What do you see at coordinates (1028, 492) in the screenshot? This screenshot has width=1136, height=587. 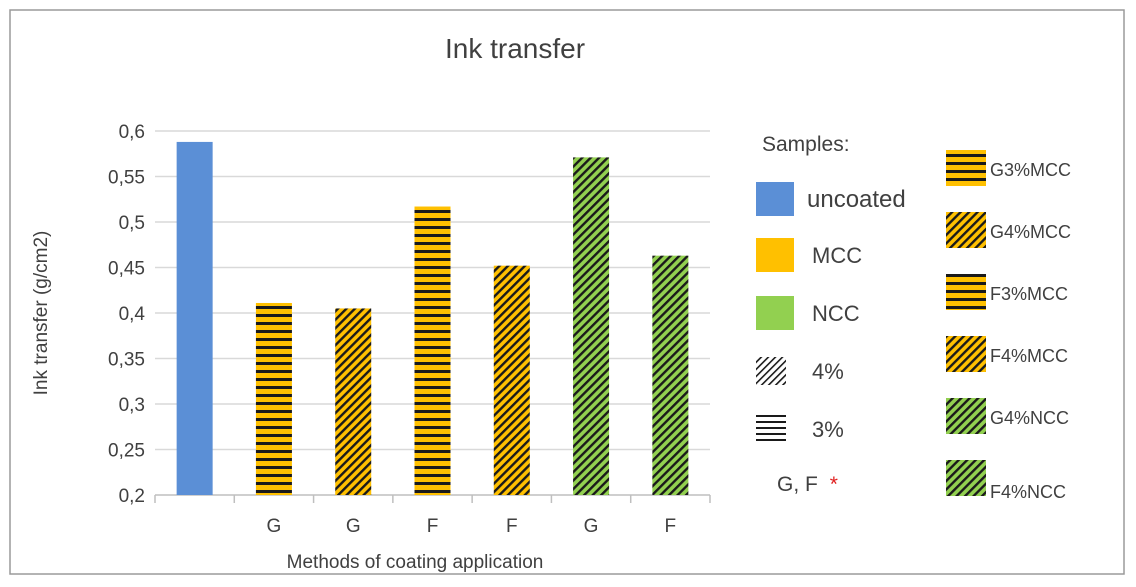 I see `legend-series-label: F4%NCC` at bounding box center [1028, 492].